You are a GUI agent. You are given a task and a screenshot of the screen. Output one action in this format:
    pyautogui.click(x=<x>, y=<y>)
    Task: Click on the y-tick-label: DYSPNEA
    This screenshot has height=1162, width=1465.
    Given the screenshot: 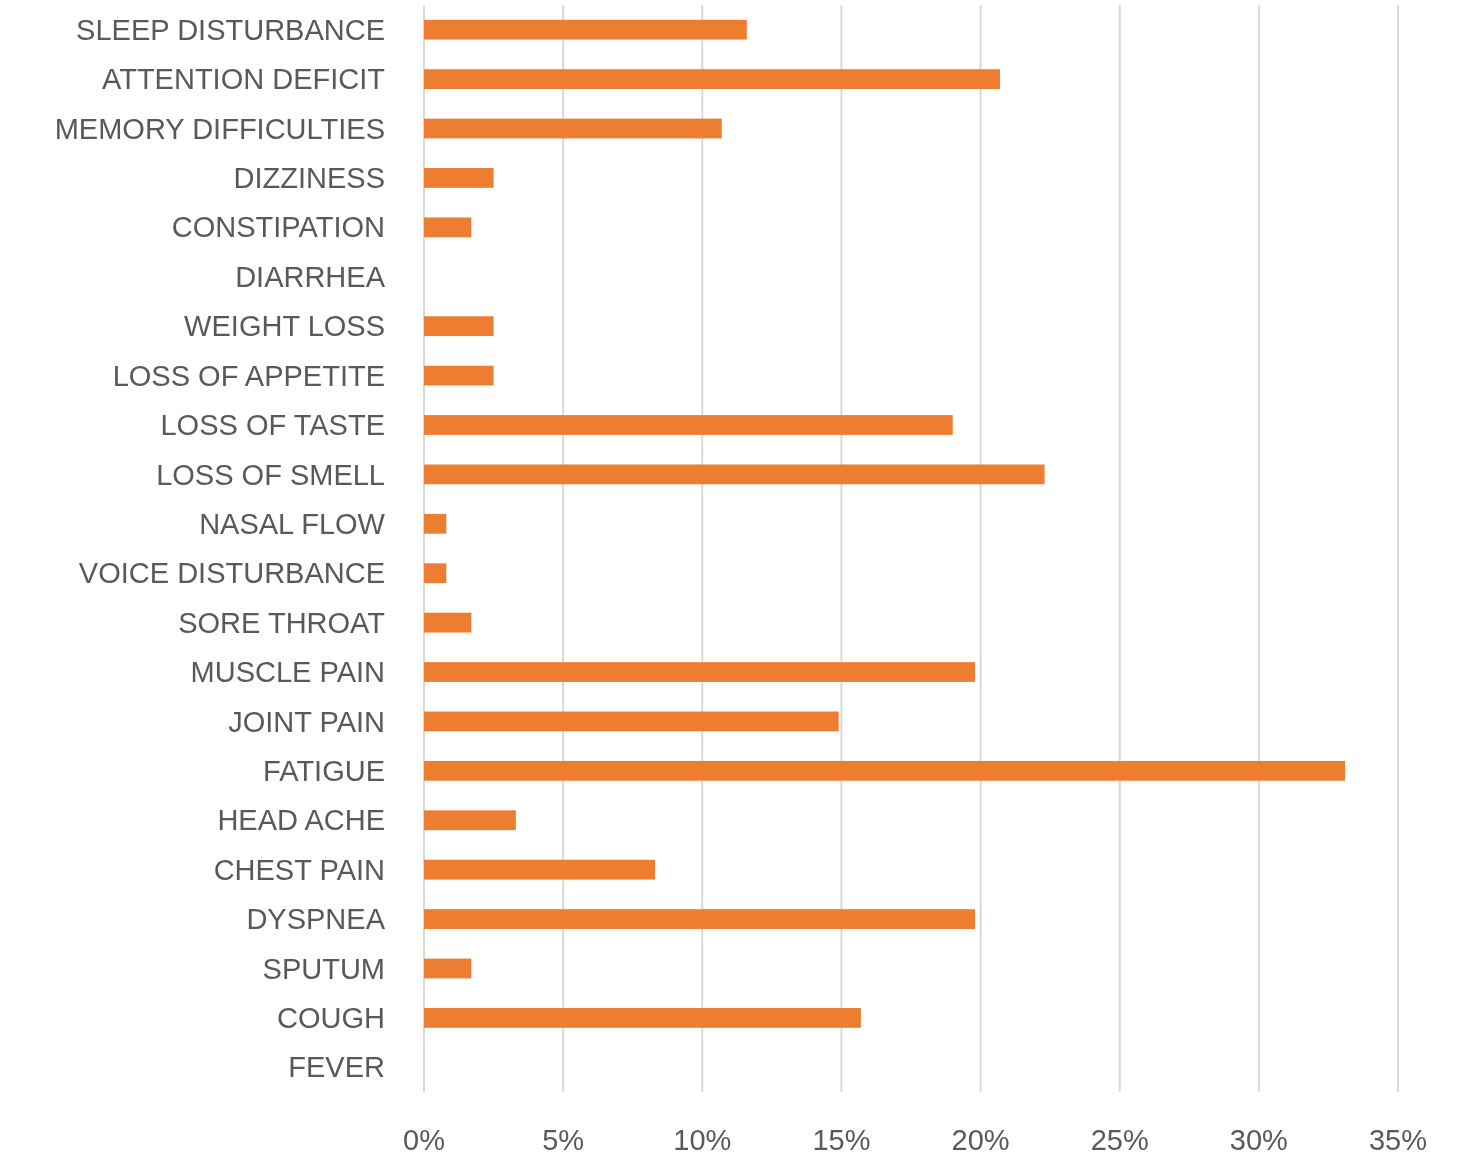 What is the action you would take?
    pyautogui.click(x=316, y=919)
    